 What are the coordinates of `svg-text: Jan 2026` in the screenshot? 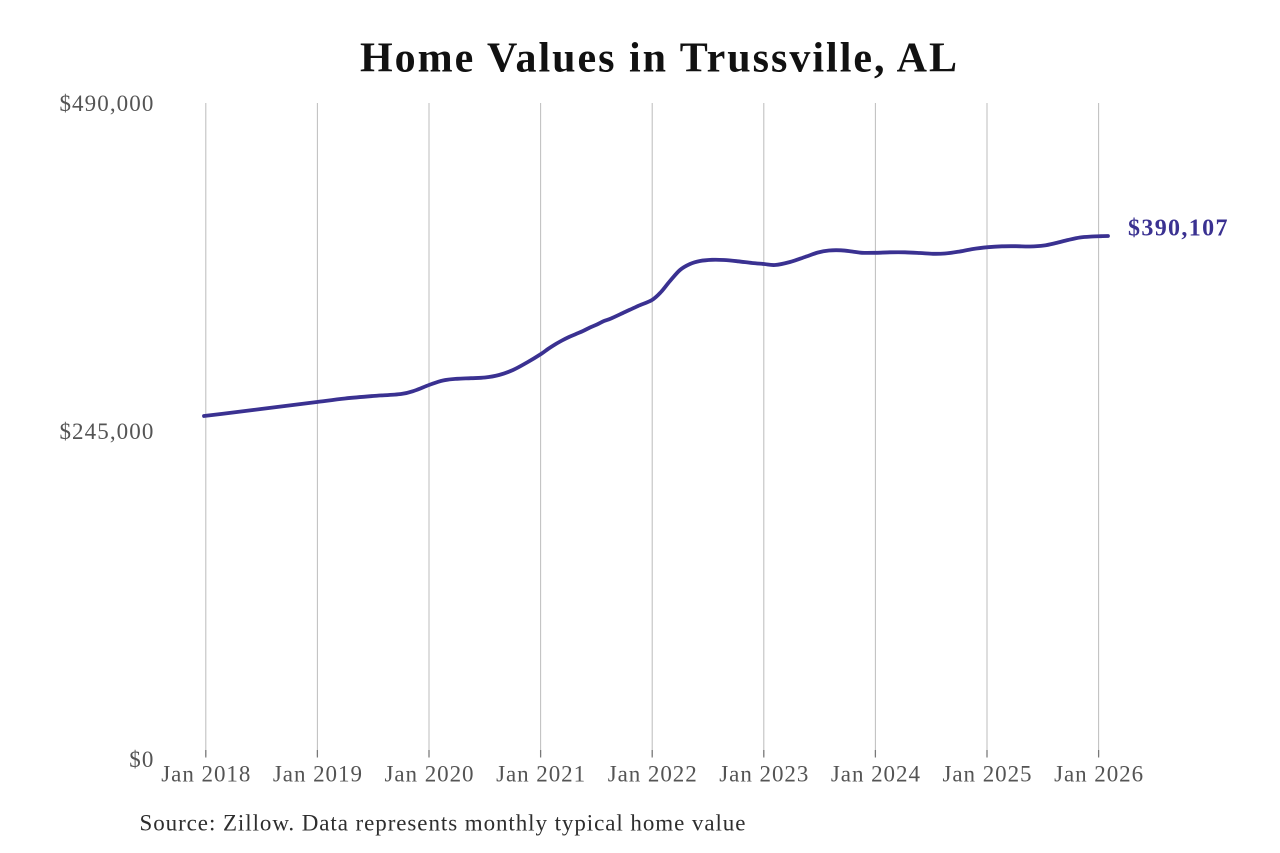 It's located at (1099, 774).